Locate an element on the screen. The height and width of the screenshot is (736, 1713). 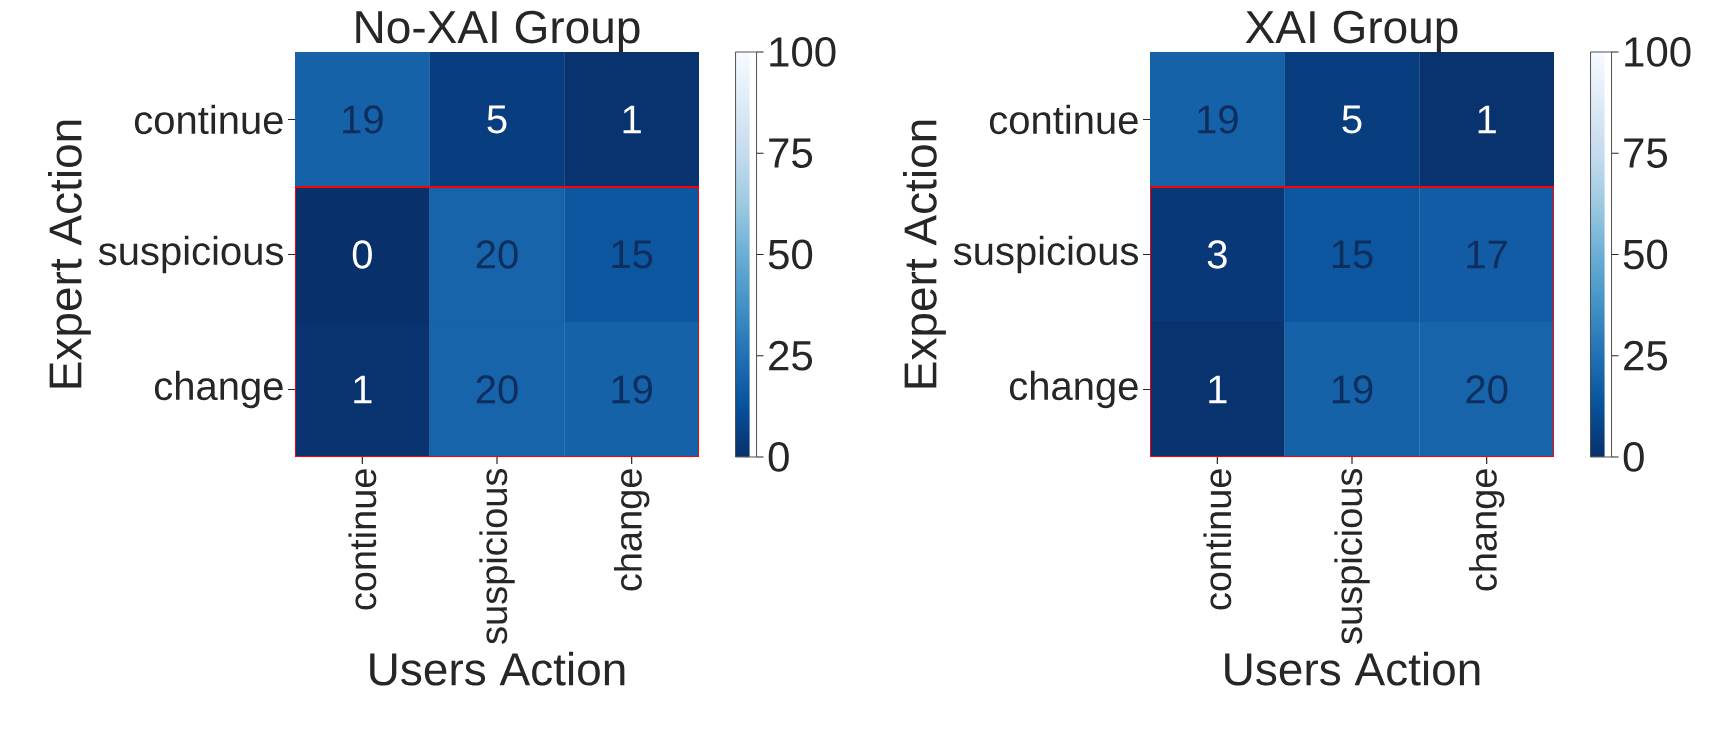
data-label: 3 is located at coordinates (1217, 254).